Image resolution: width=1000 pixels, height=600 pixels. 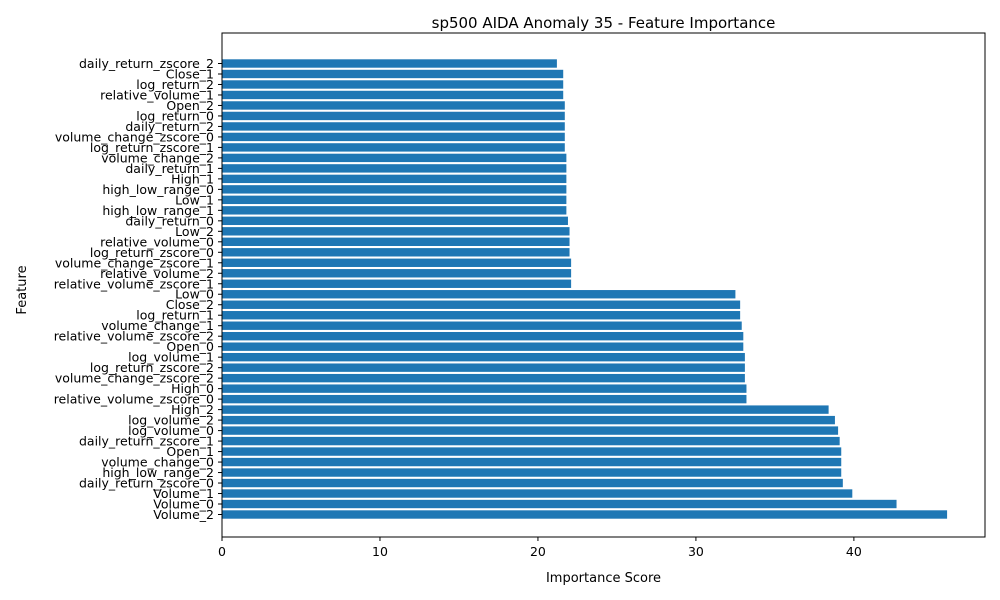 What do you see at coordinates (169, 126) in the screenshot?
I see `y-tick-label: daily_return_2` at bounding box center [169, 126].